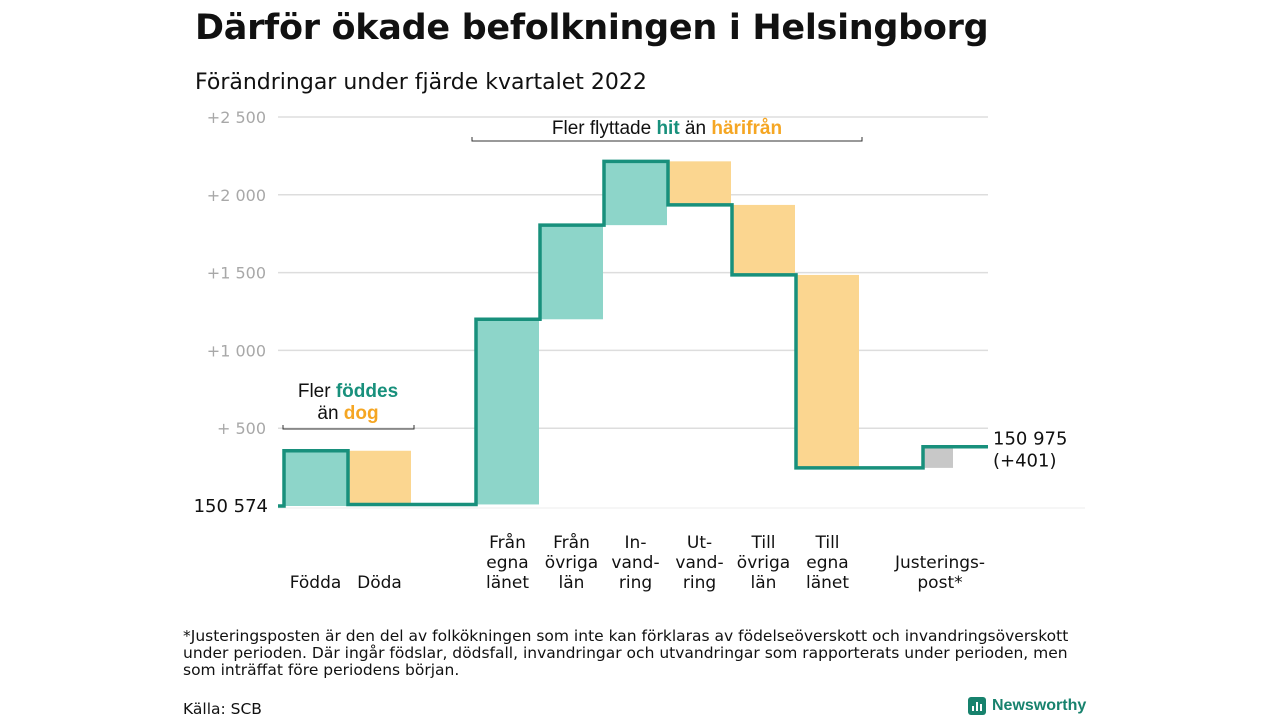  What do you see at coordinates (231, 506) in the screenshot?
I see `start-value-label: 150 574` at bounding box center [231, 506].